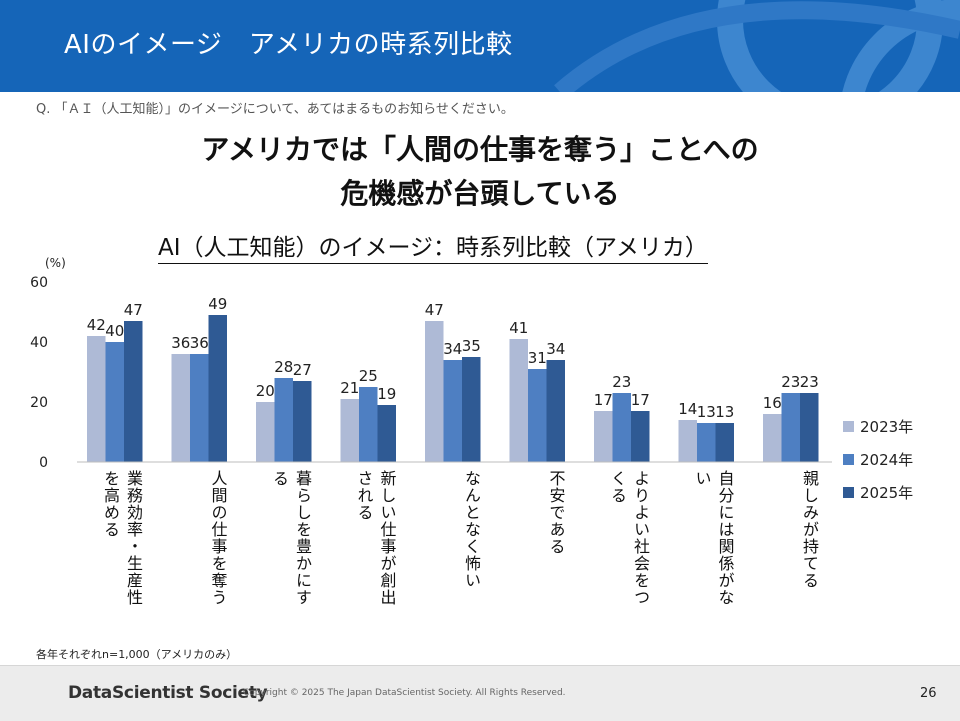  I want to click on bar-value-label: 42, so click(96, 325).